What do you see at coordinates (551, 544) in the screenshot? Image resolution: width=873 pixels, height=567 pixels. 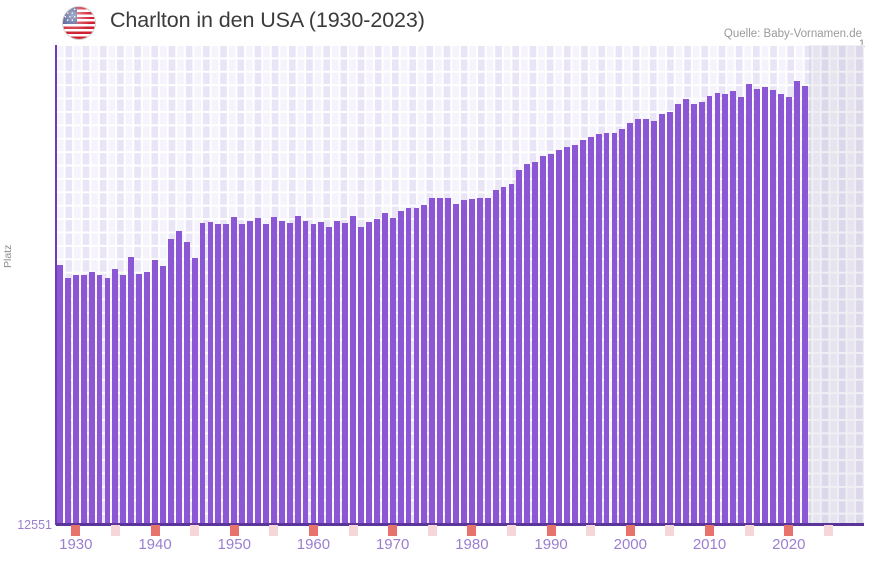 I see `x-axis-tick-label: 1990` at bounding box center [551, 544].